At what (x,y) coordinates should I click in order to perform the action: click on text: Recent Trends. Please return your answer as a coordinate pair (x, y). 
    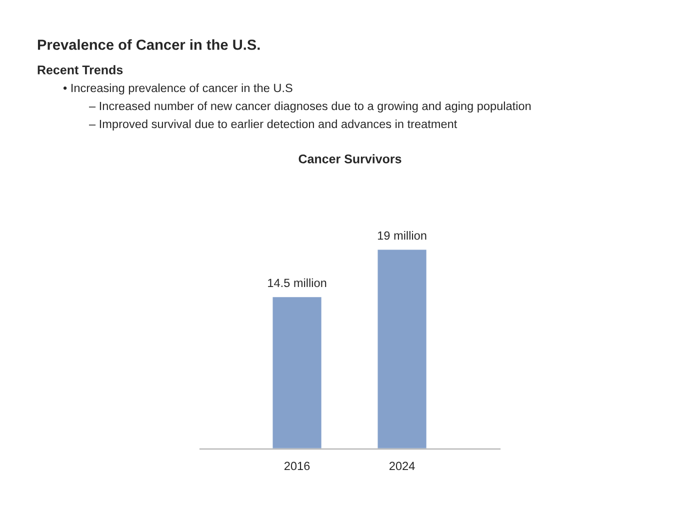
    Looking at the image, I should click on (80, 69).